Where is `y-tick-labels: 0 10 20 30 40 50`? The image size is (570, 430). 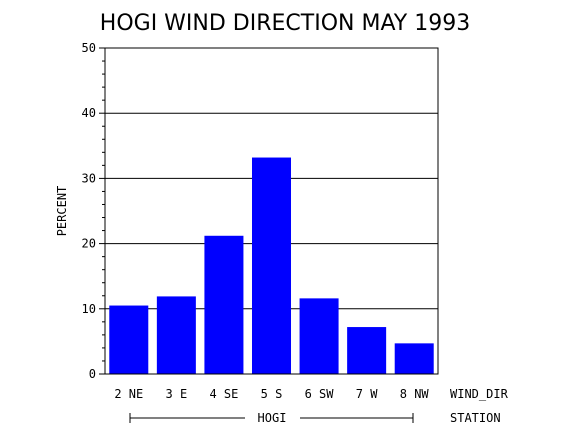 y-tick-labels: 0 10 20 30 40 50 is located at coordinates (89, 211).